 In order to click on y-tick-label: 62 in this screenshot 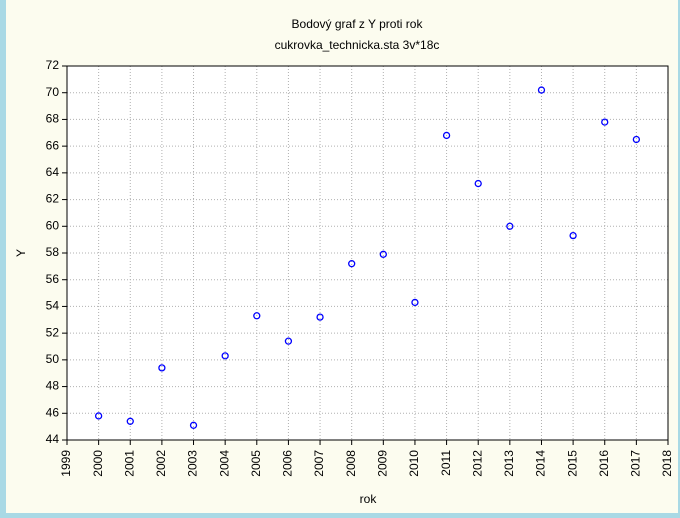, I will do `click(53, 199)`.